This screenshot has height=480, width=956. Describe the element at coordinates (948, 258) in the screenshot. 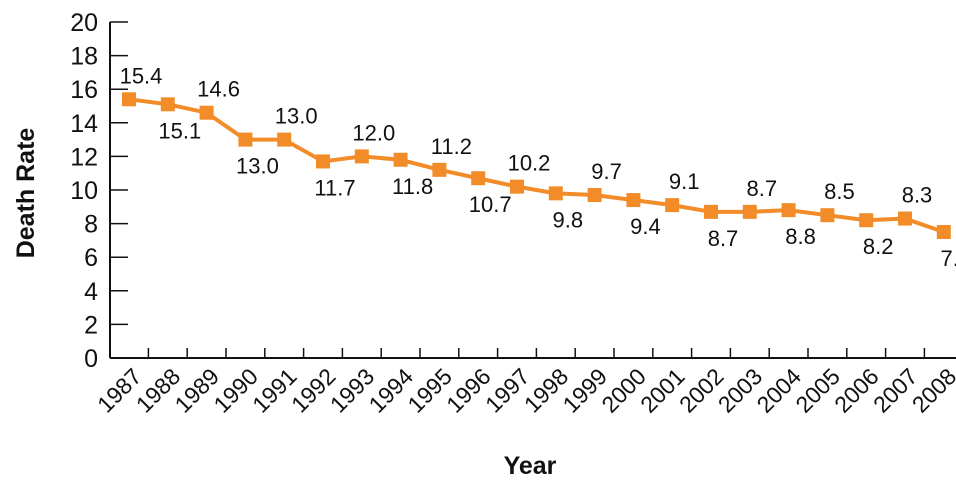

I see `data-label: 7.5` at that location.